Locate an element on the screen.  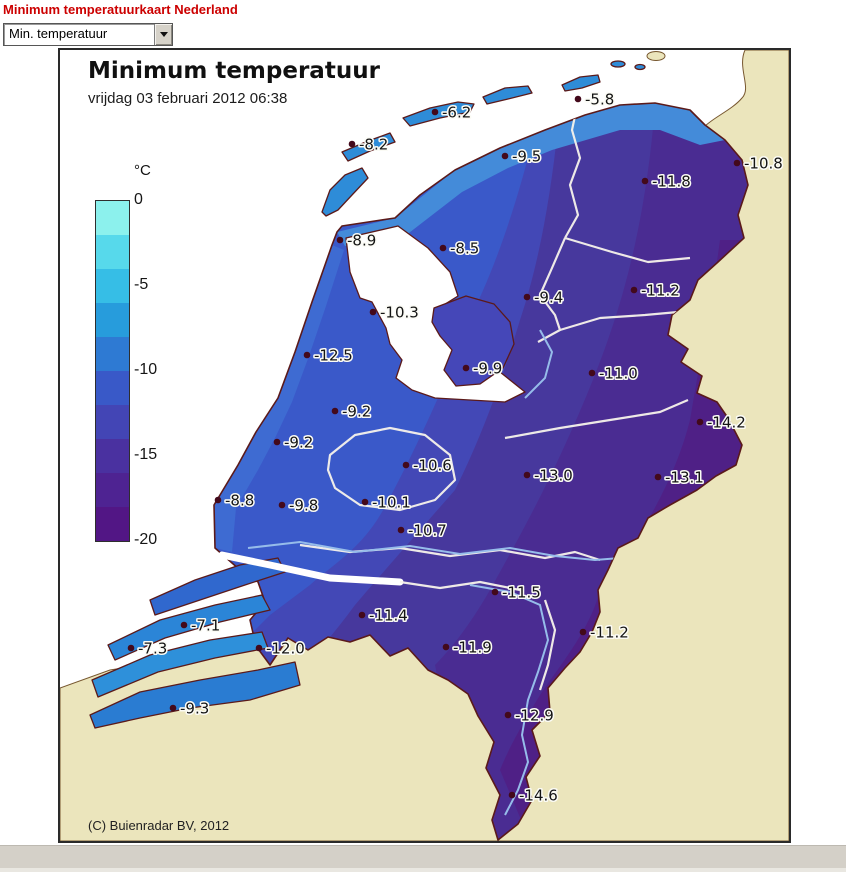
station-label: -14.6 is located at coordinates (538, 796).